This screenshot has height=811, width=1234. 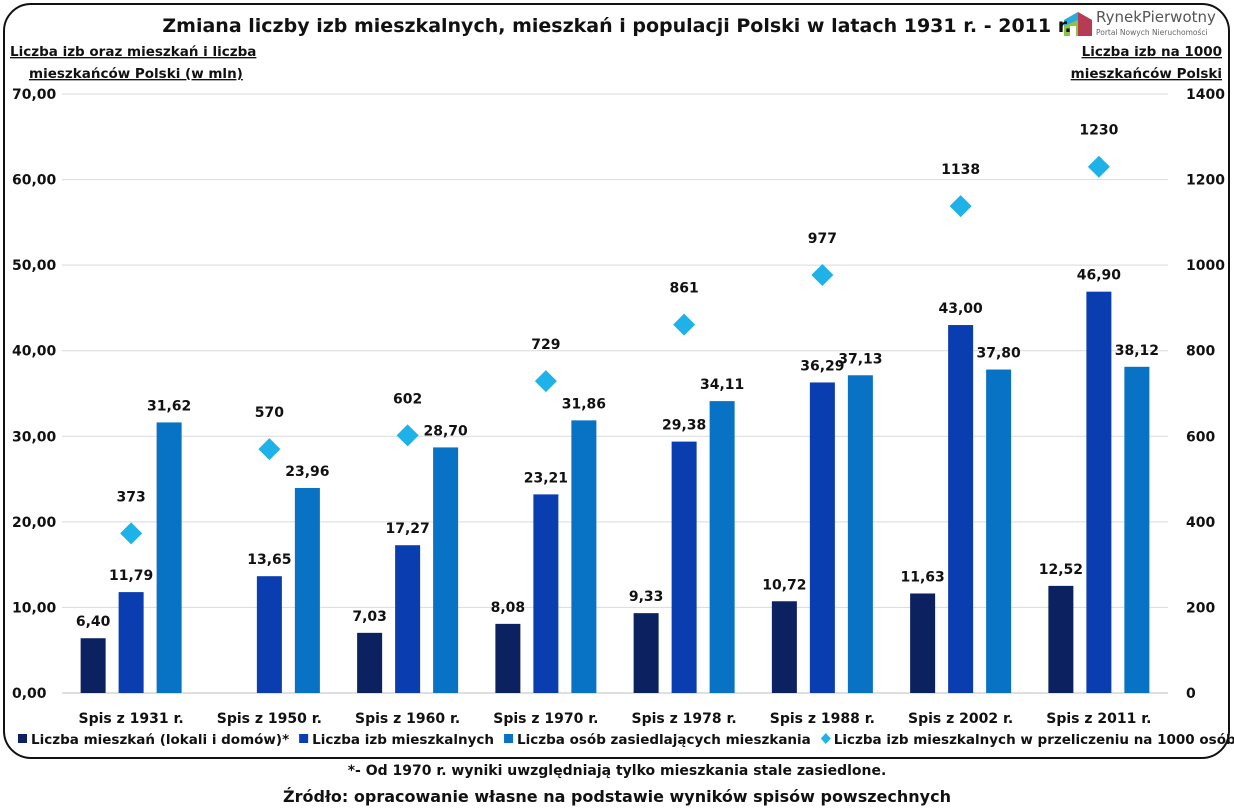 What do you see at coordinates (1098, 719) in the screenshot?
I see `x-tick-label: Spis z 2011 r.` at bounding box center [1098, 719].